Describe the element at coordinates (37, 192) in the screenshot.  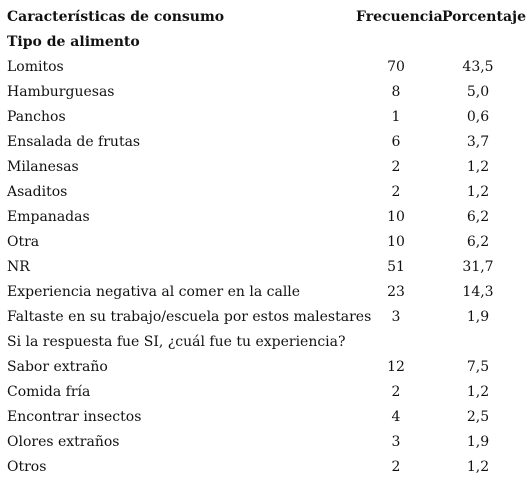
I see `row-label: Asaditos` at that location.